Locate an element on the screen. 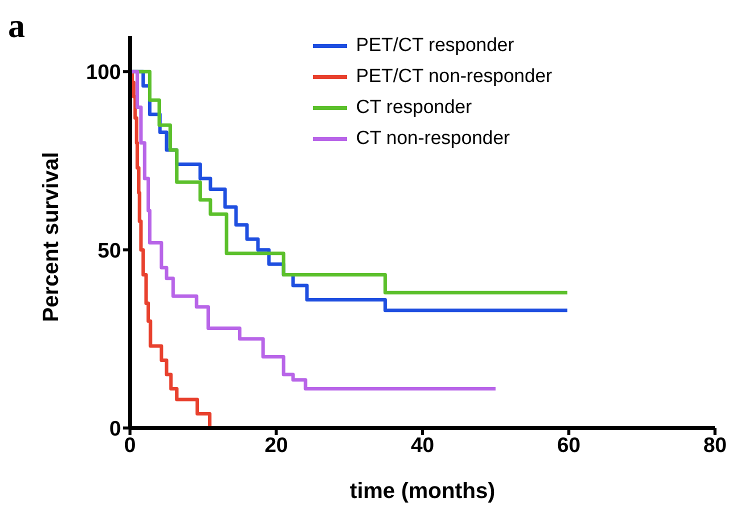 The height and width of the screenshot is (519, 740). x-tick-label: 0 is located at coordinates (130, 445).